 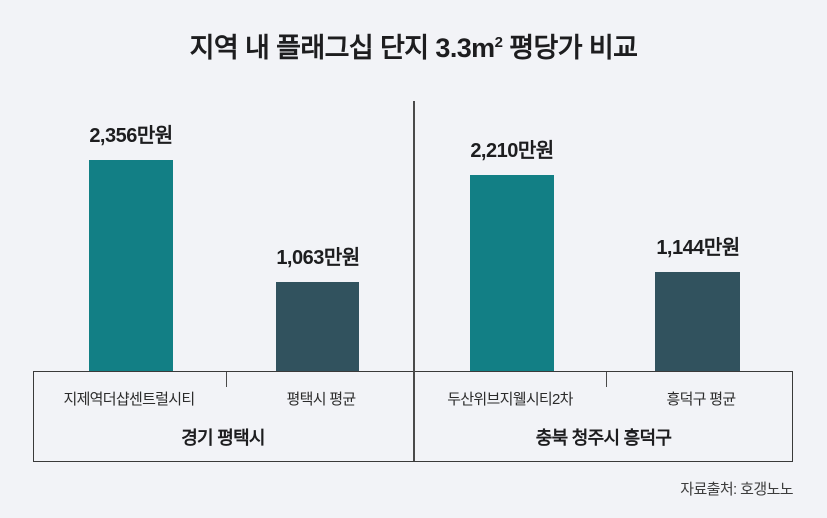 I want to click on chart-title-superscript: 2, so click(x=498, y=42).